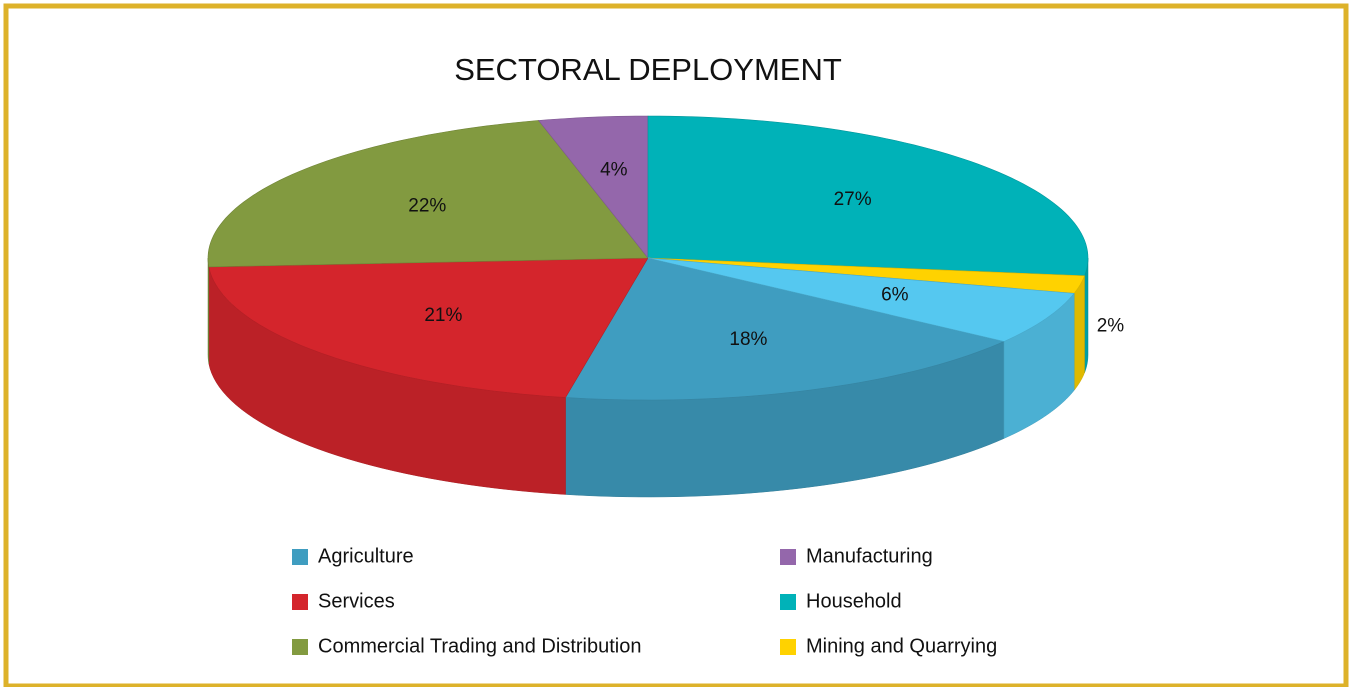  What do you see at coordinates (614, 170) in the screenshot?
I see `data-label: 4%` at bounding box center [614, 170].